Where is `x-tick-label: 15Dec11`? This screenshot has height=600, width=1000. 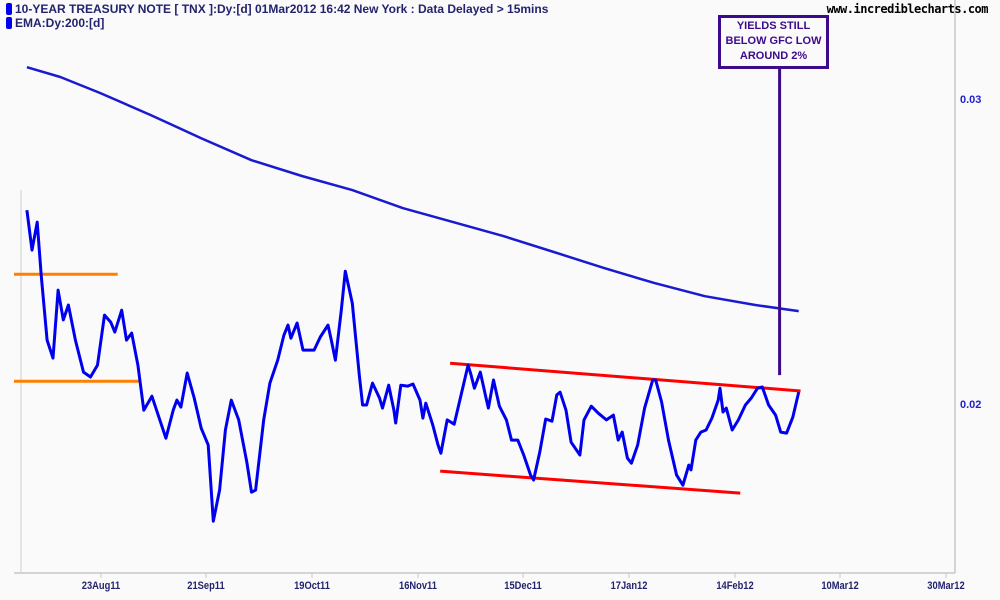 x-tick-label: 15Dec11 is located at coordinates (523, 586).